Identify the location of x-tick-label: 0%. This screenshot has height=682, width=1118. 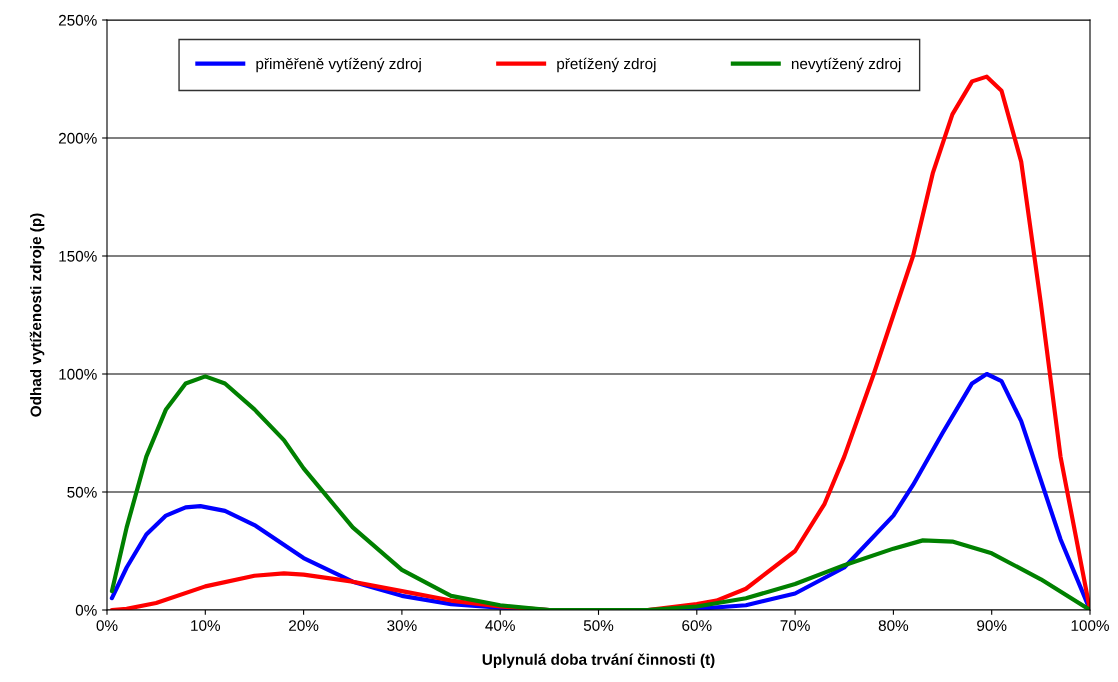
(107, 625).